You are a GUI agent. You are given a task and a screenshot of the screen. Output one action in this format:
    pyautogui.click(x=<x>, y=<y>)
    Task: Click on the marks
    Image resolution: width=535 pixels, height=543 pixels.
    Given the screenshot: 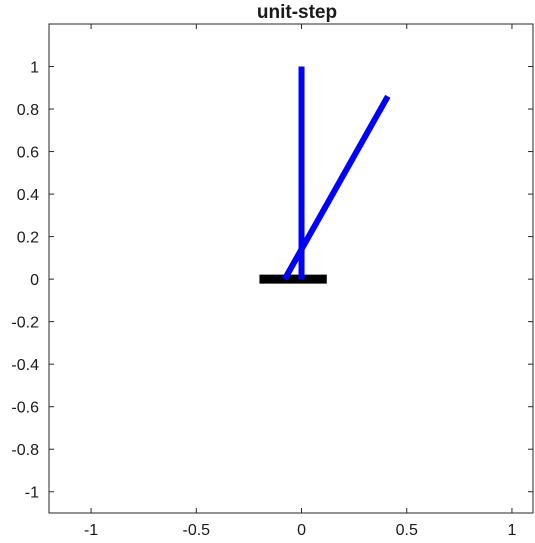 What is the action you would take?
    pyautogui.click(x=325, y=175)
    